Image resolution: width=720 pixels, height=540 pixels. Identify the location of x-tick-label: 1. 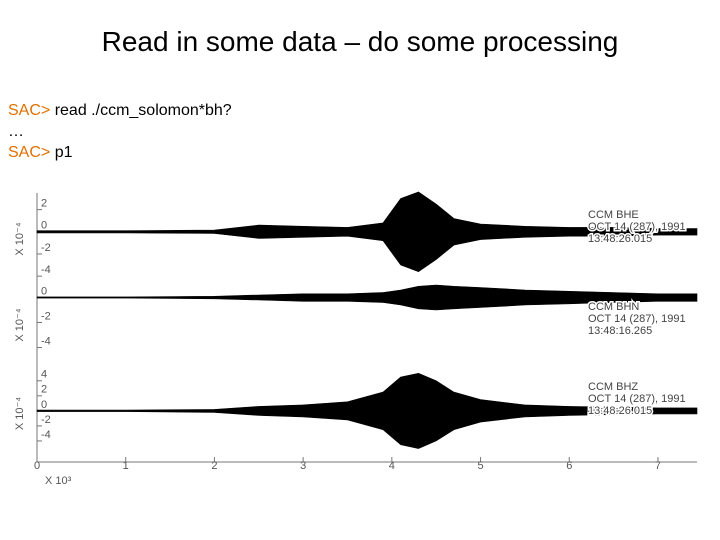
(126, 466).